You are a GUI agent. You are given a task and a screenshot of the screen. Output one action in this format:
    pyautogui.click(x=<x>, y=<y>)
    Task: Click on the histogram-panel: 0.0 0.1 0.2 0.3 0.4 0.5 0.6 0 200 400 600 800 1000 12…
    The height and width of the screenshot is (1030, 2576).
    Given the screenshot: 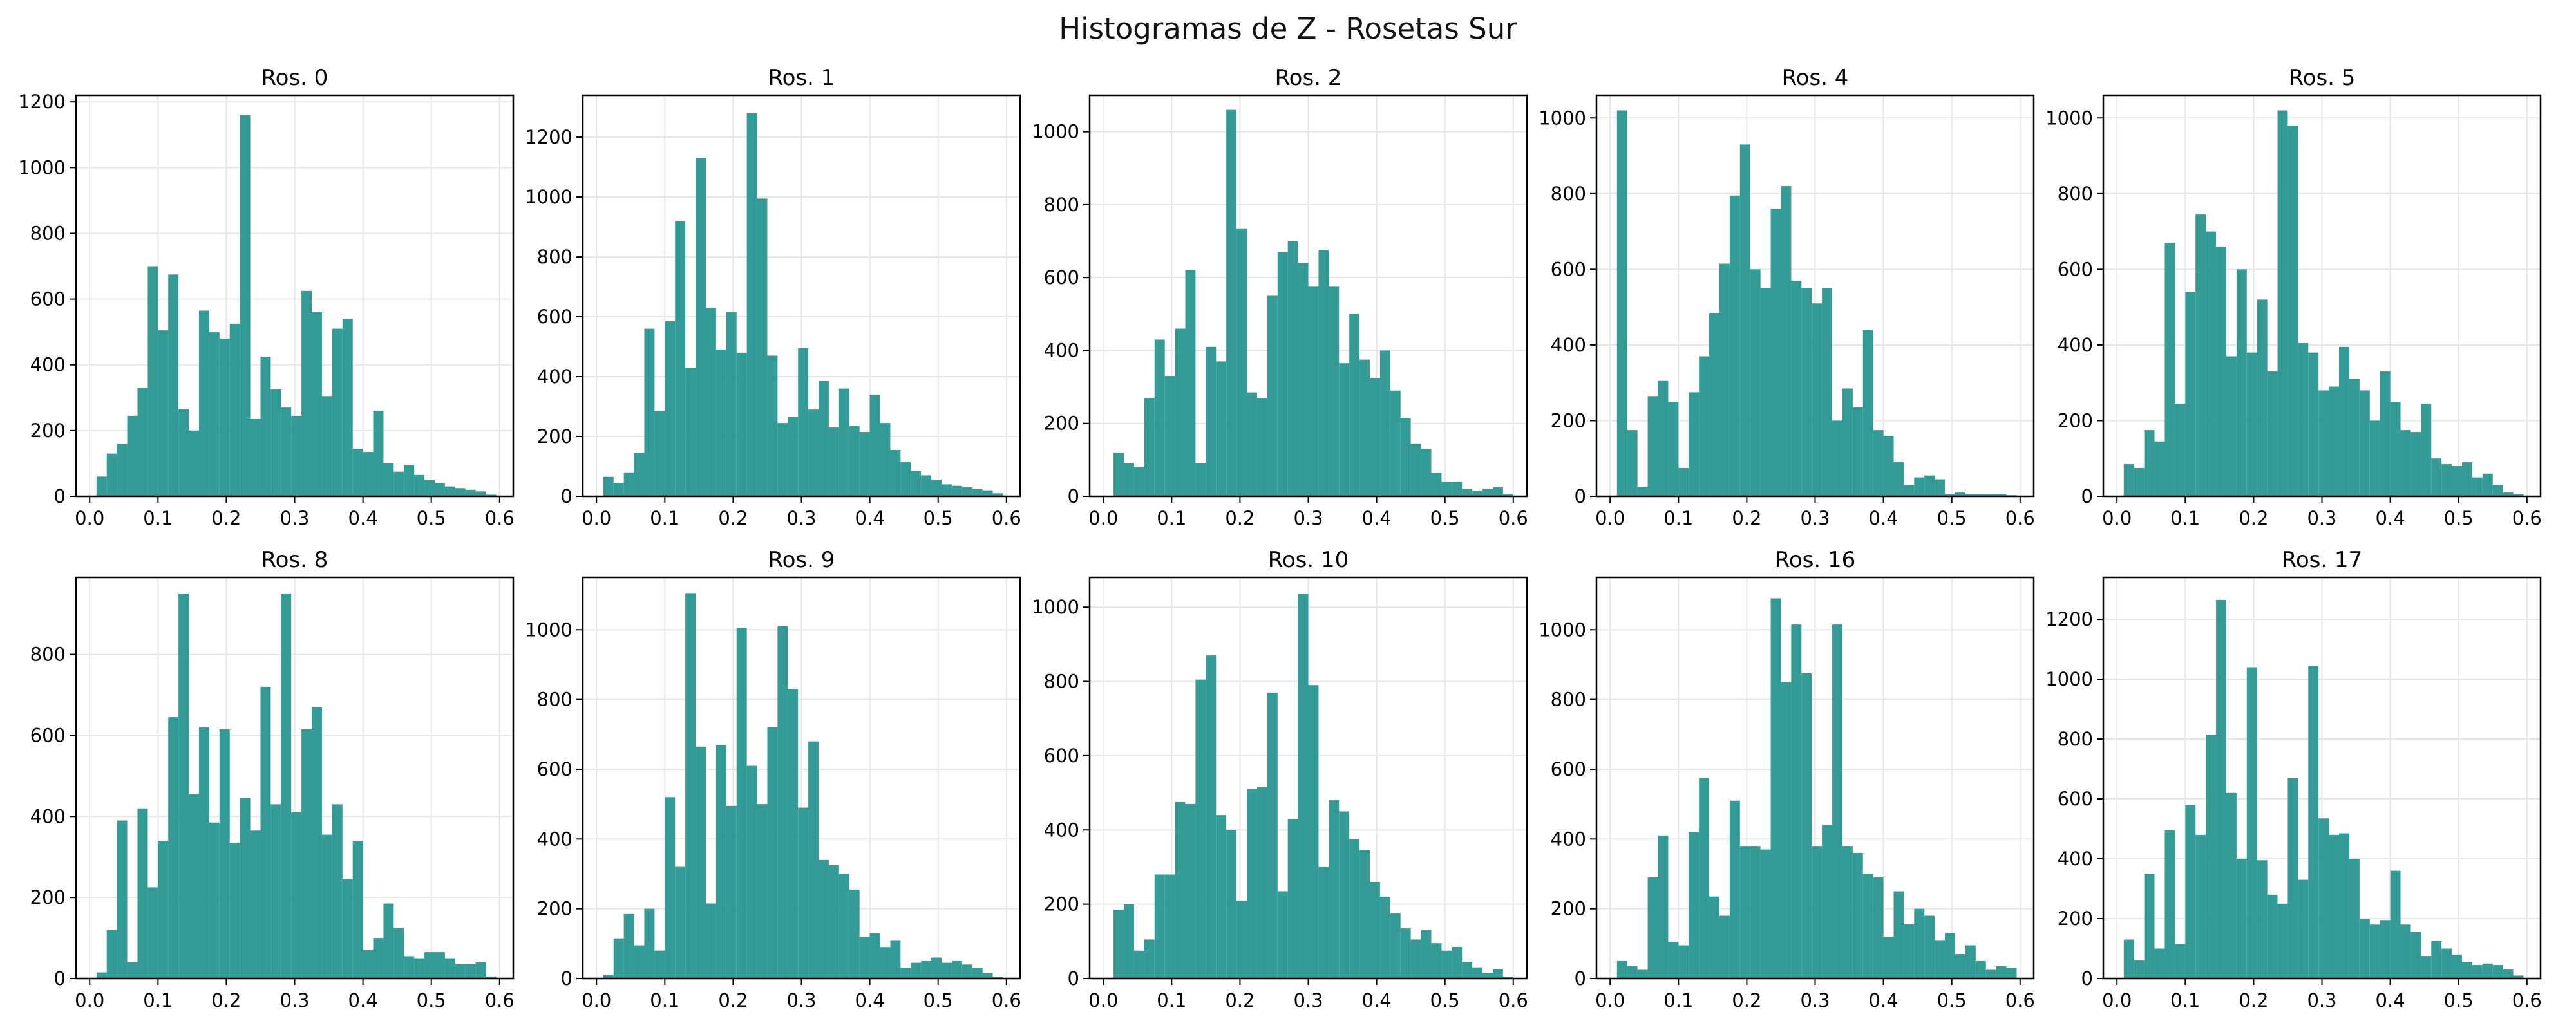 What is the action you would take?
    pyautogui.click(x=266, y=297)
    